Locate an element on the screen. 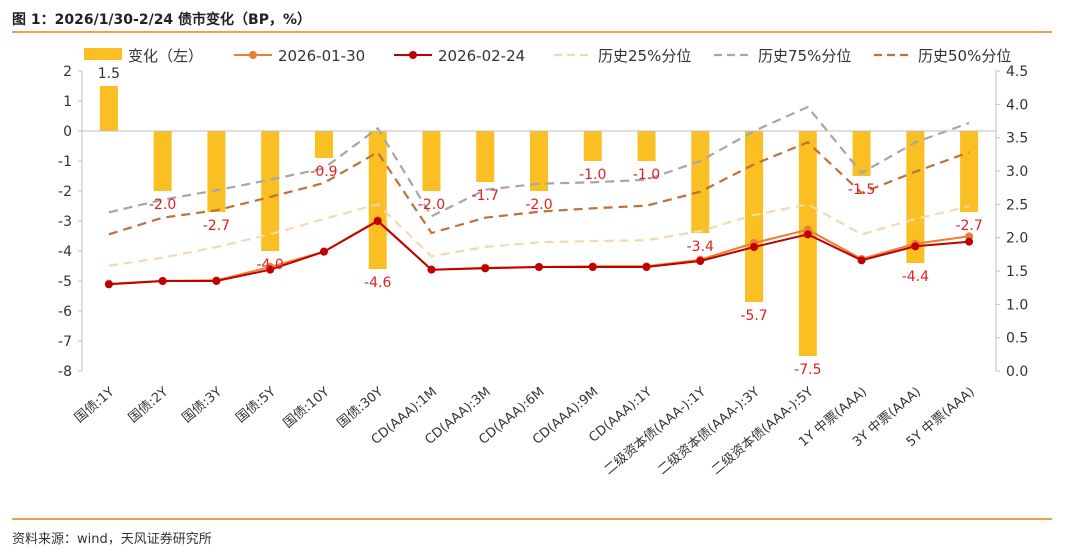 The width and height of the screenshot is (1080, 552). bar-label-8: -2.0 is located at coordinates (538, 205).